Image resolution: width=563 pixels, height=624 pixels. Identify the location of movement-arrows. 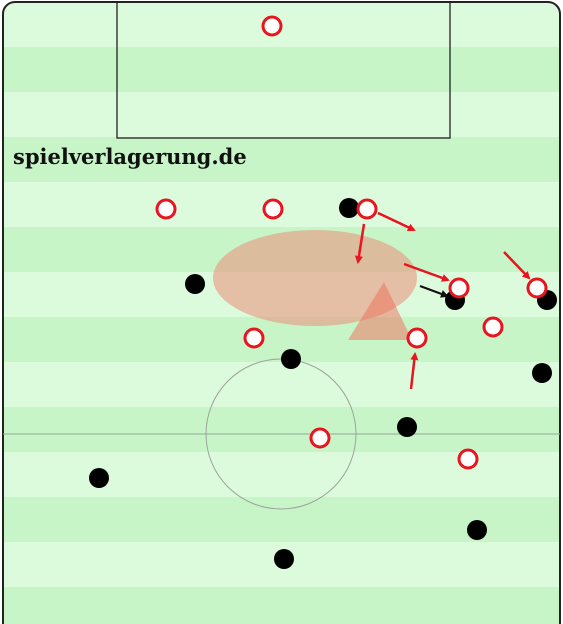
(442, 300).